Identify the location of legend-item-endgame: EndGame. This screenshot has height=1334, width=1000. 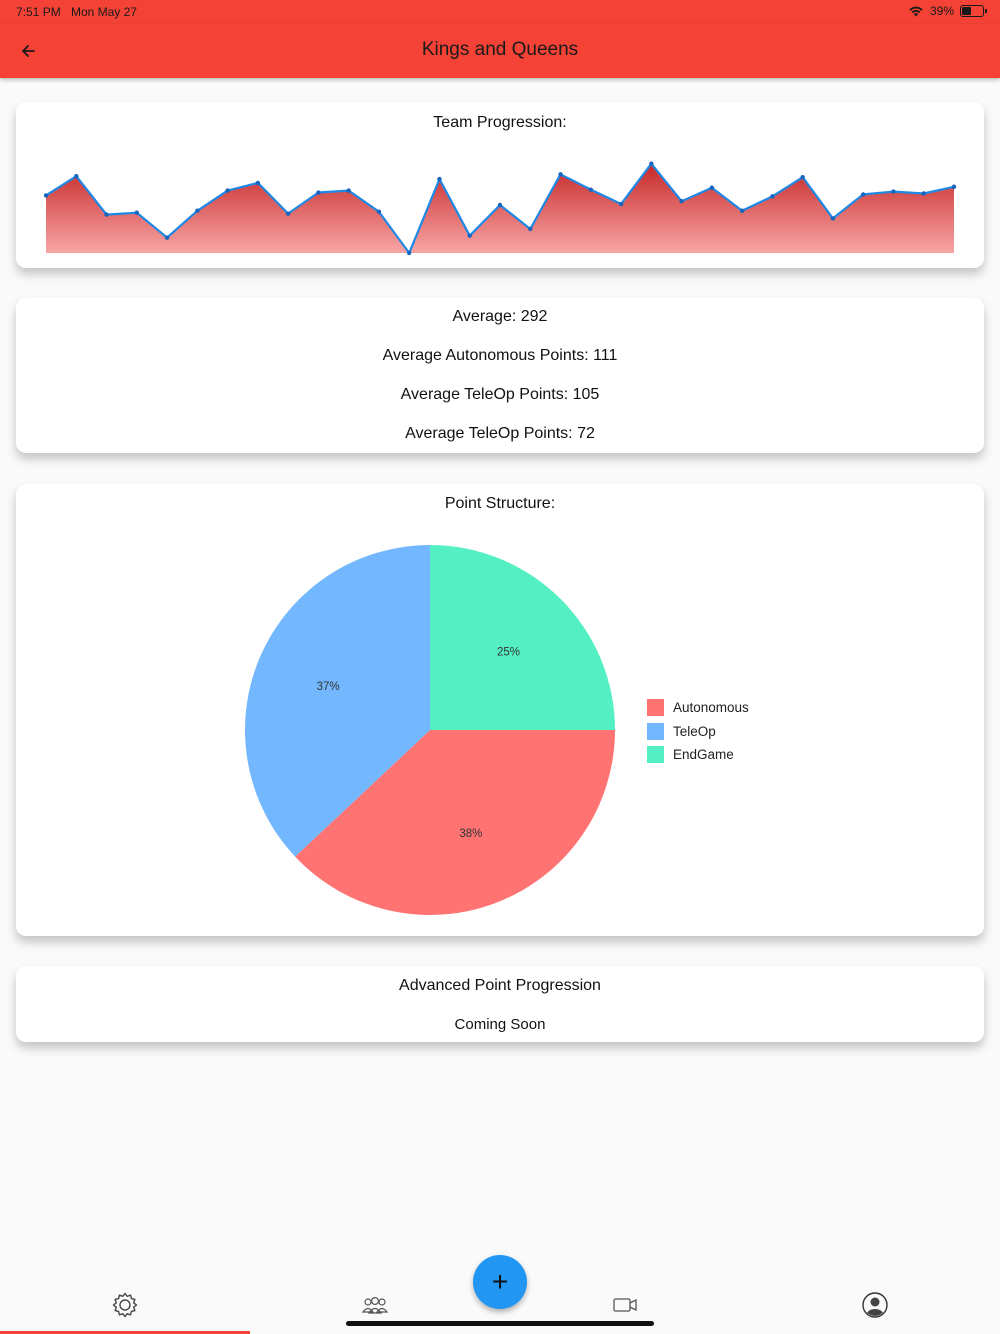
(698, 755).